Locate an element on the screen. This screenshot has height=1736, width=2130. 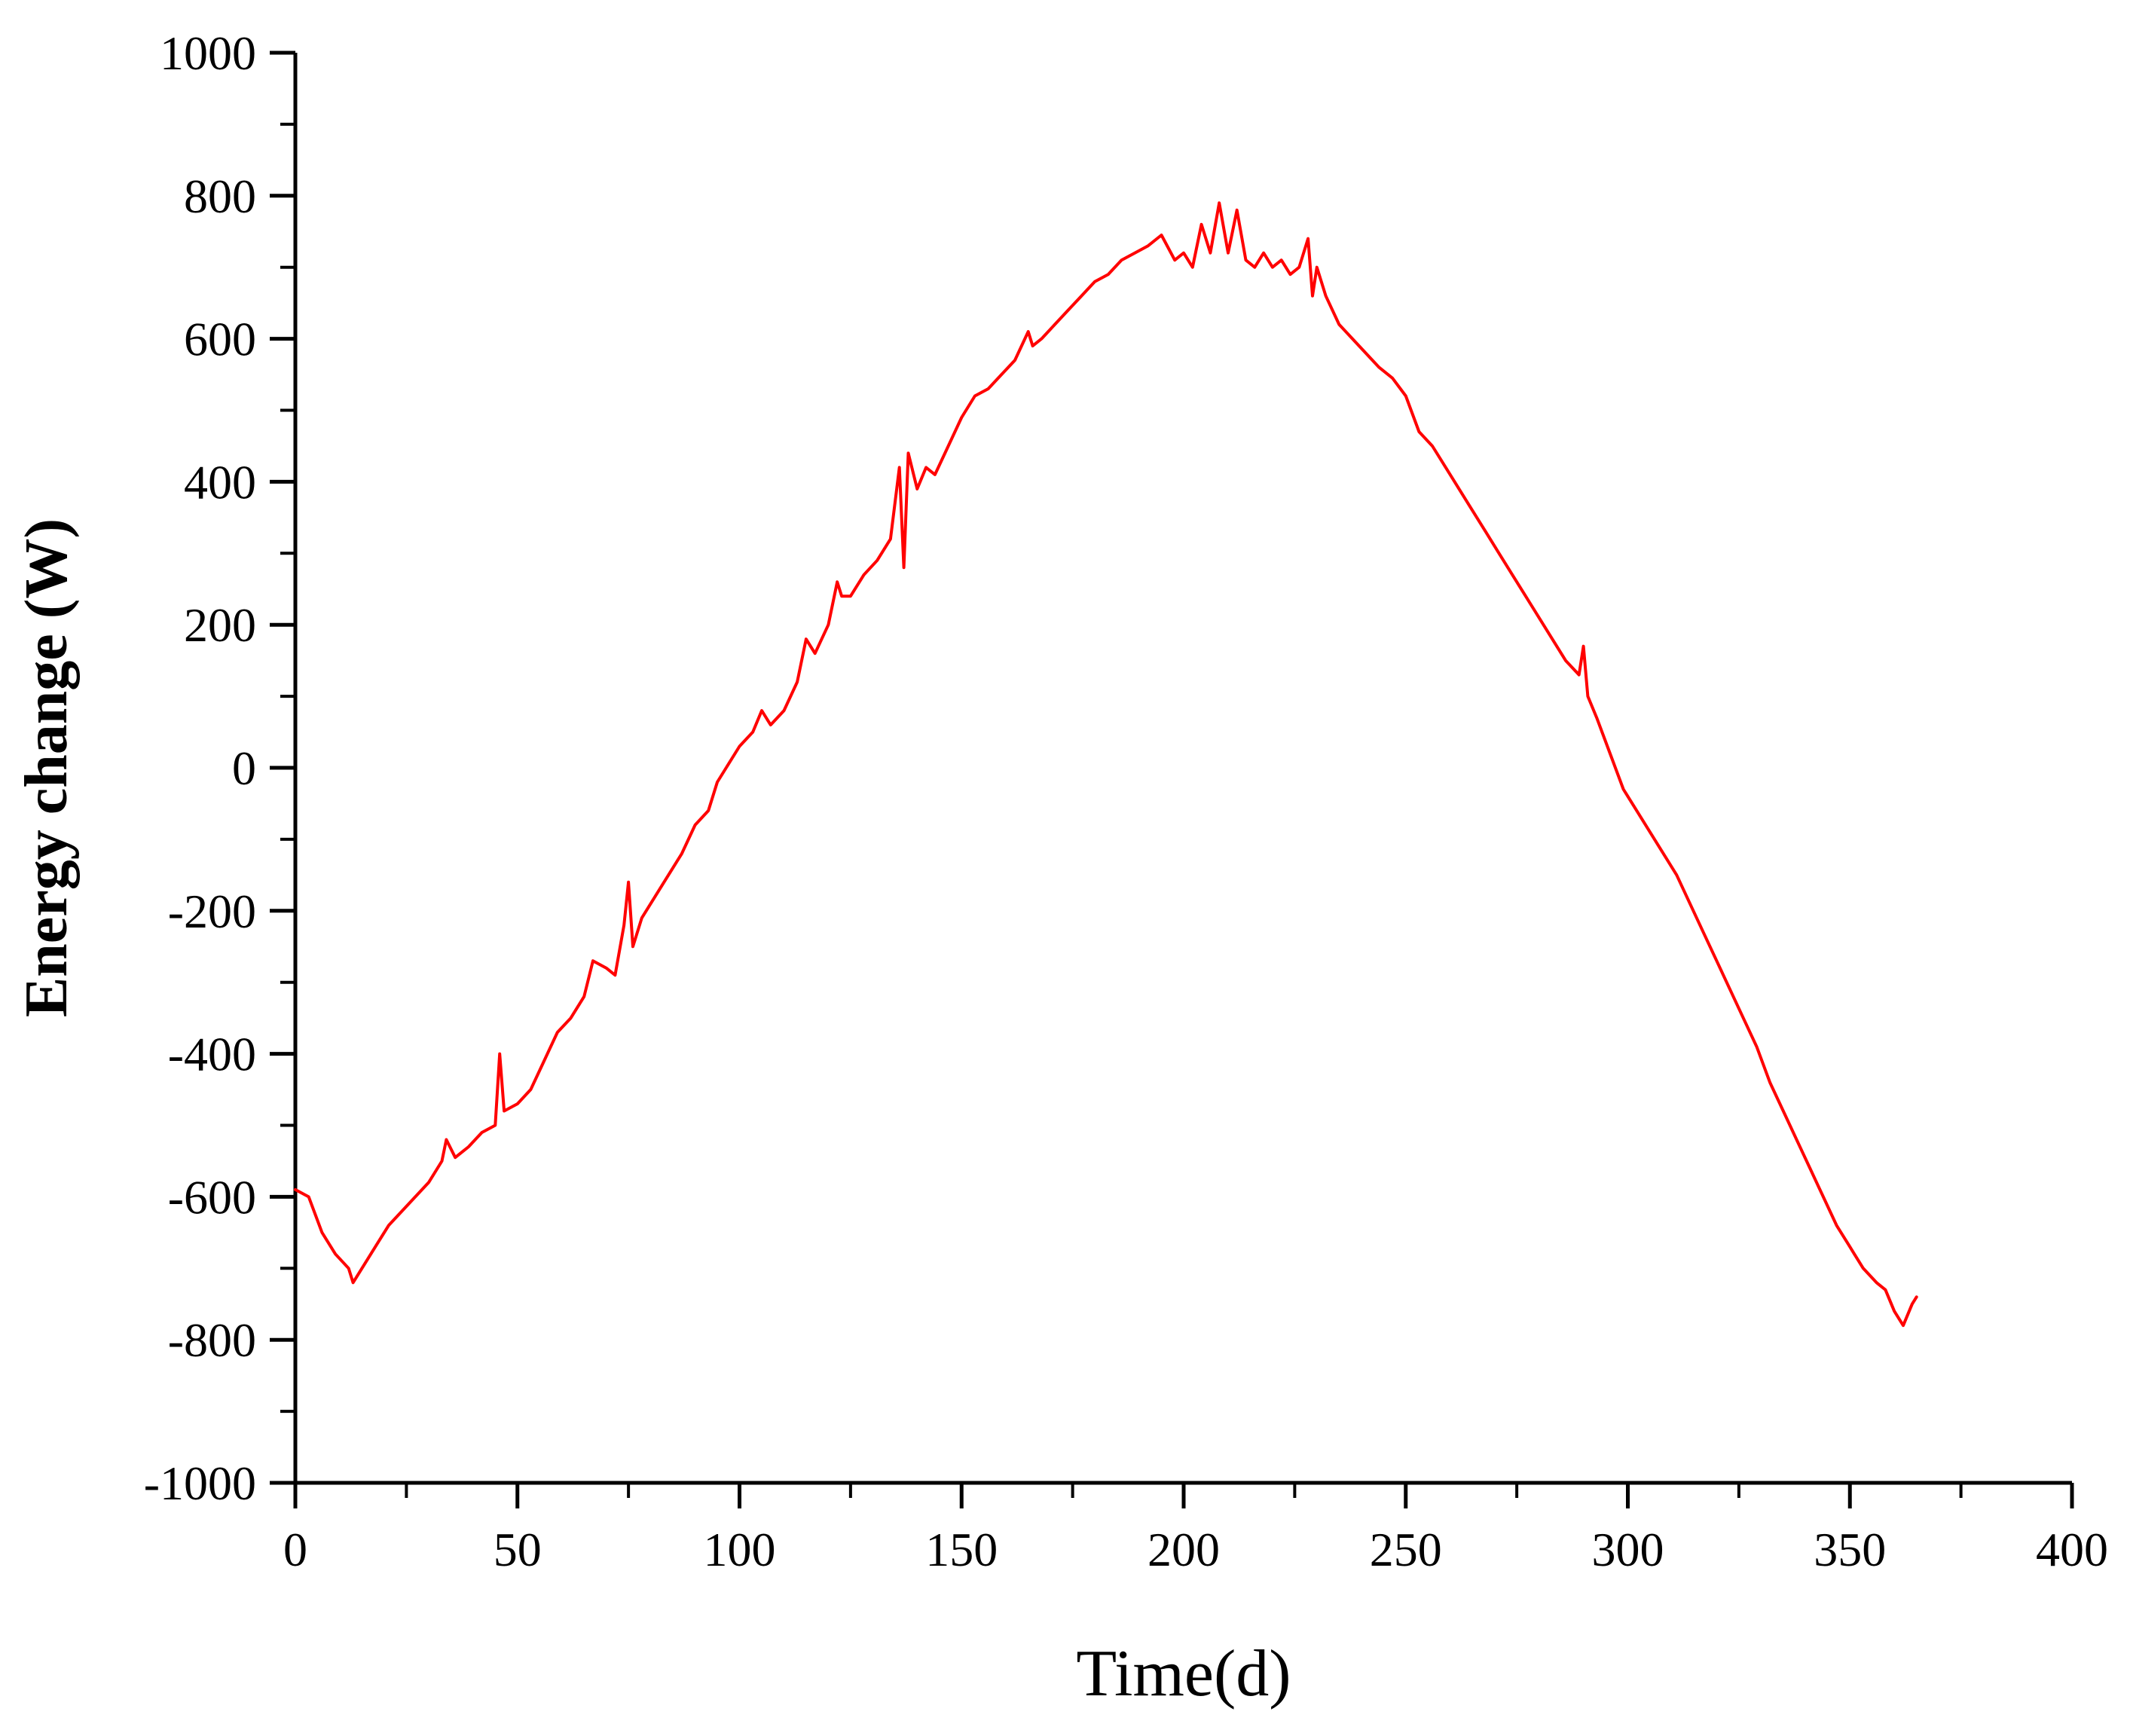
x-tick-label: 250 is located at coordinates (1406, 1550).